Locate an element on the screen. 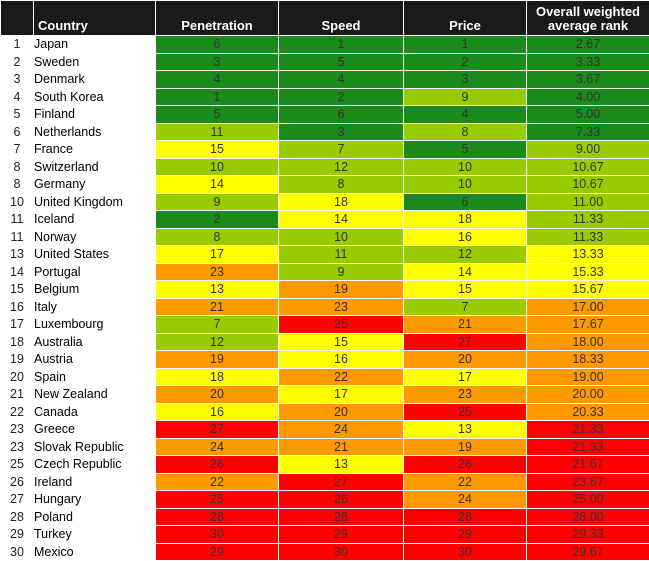 The height and width of the screenshot is (561, 649). header-overall-line2: average rank is located at coordinates (588, 25).